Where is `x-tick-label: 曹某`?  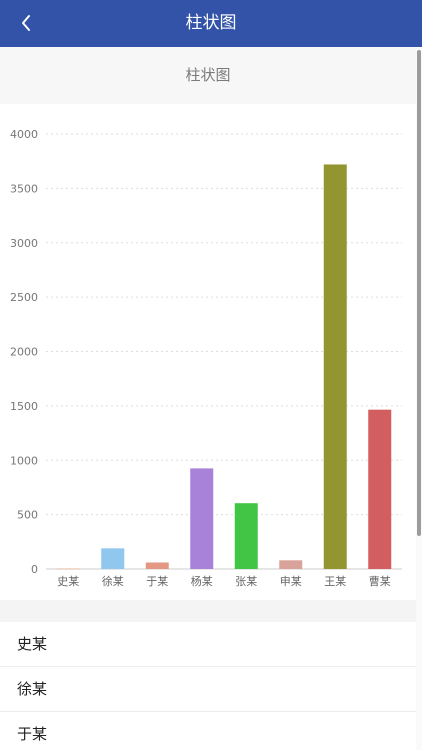
x-tick-label: 曹某 is located at coordinates (380, 581).